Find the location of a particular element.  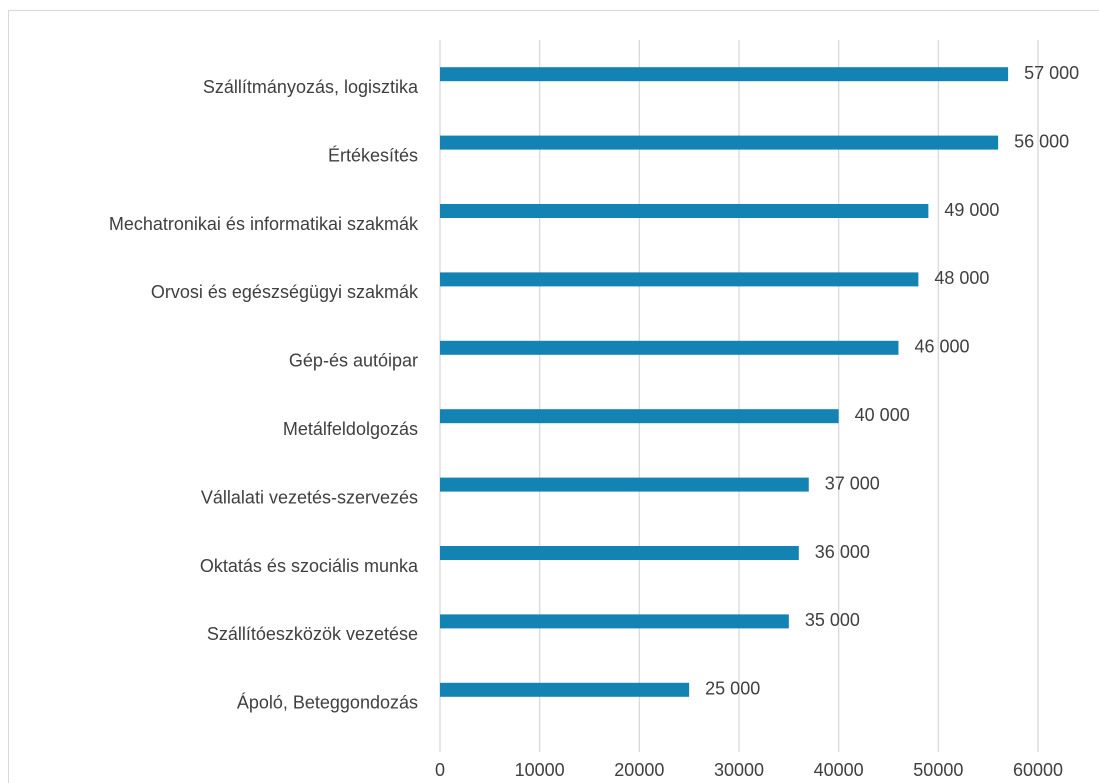

value-label: 46 000 is located at coordinates (941, 347).